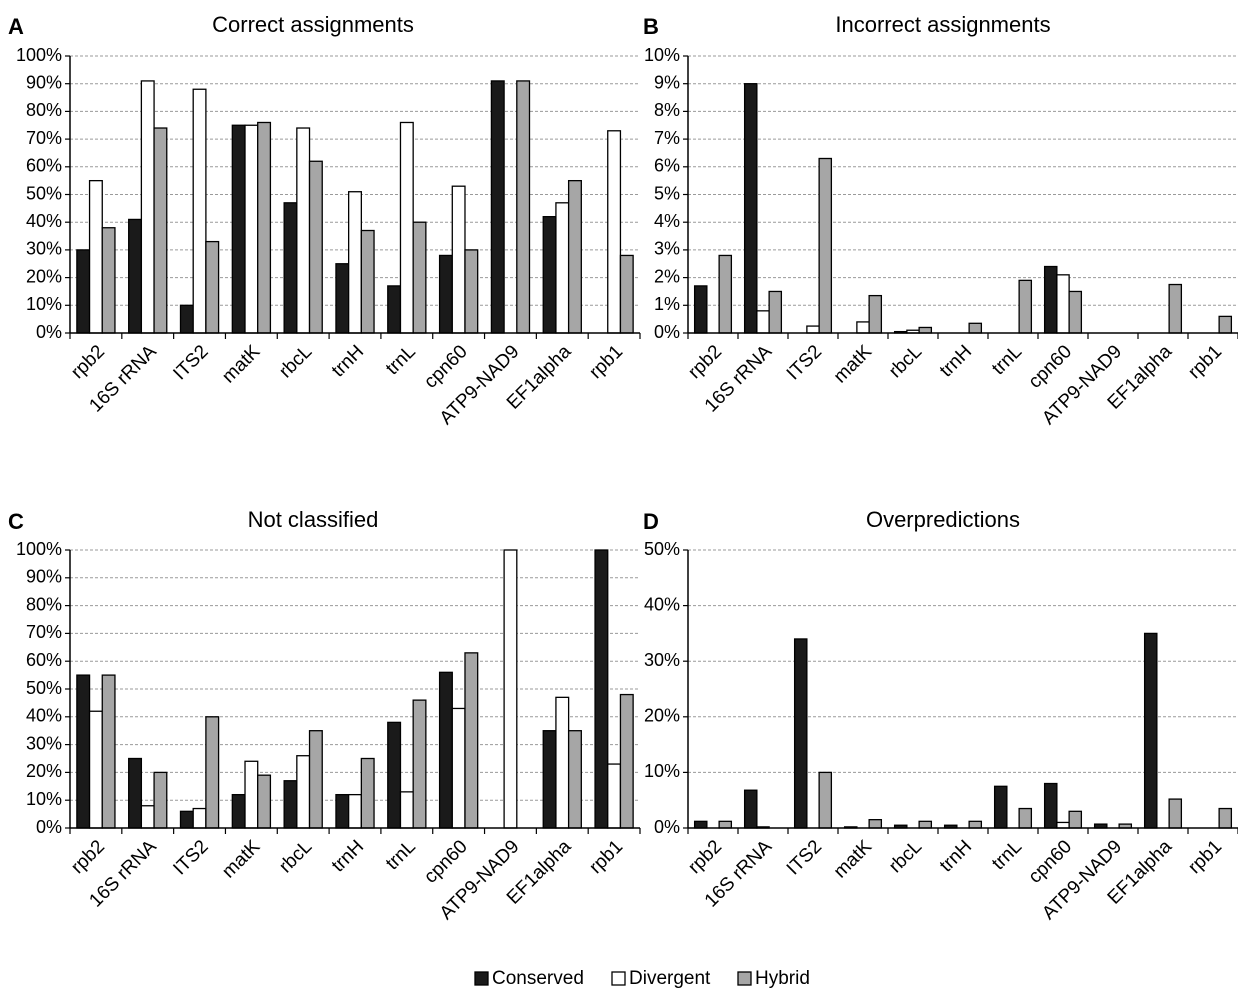 The width and height of the screenshot is (1238, 990). Describe the element at coordinates (1007, 855) in the screenshot. I see `x-tick-label: trnL` at that location.